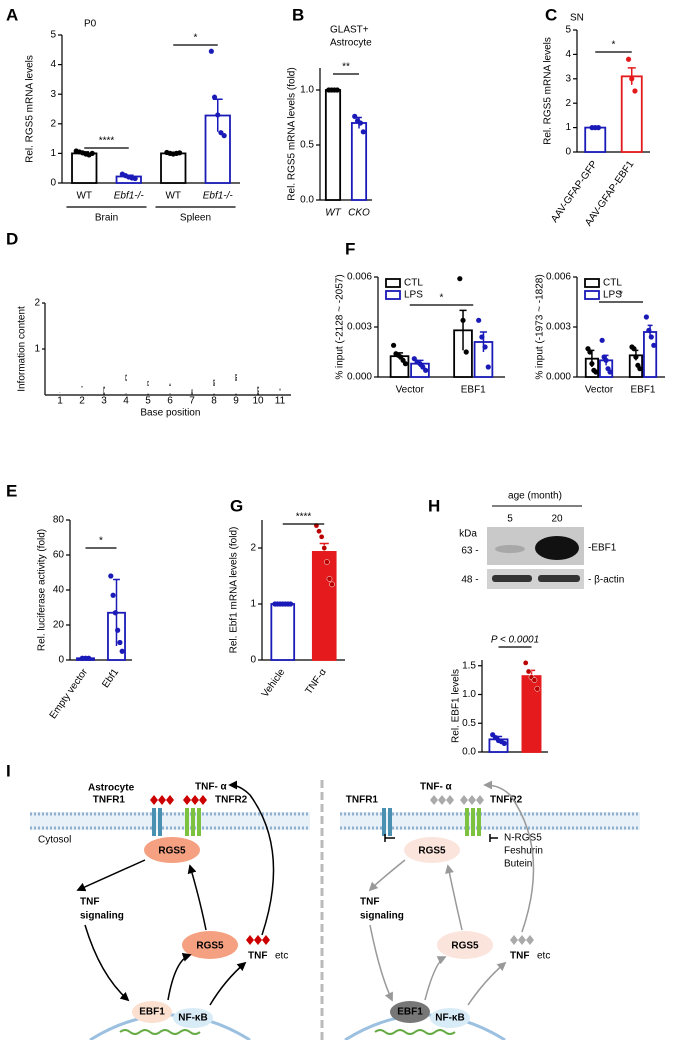  Describe the element at coordinates (104, 401) in the screenshot. I see `x-tick-label: 3` at that location.